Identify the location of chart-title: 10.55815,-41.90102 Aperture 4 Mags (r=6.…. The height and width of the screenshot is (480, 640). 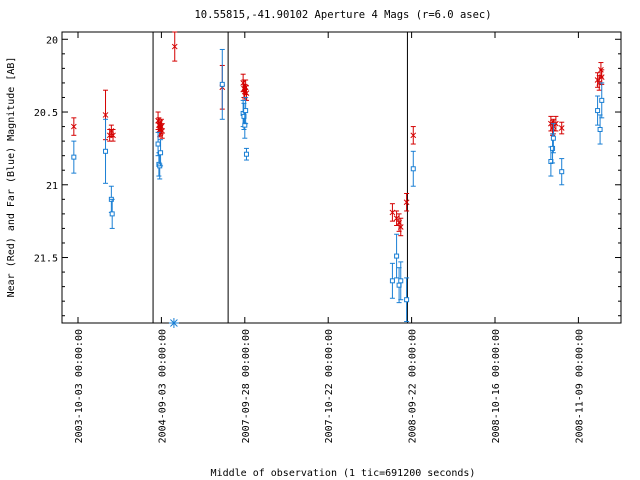
(342, 15).